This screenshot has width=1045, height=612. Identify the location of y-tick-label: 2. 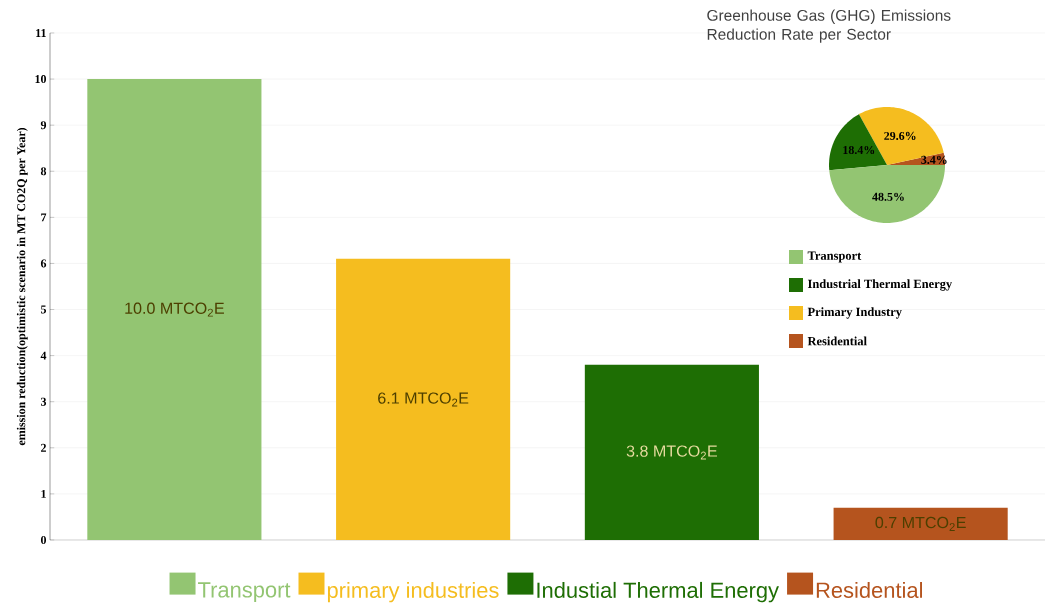
(43, 447).